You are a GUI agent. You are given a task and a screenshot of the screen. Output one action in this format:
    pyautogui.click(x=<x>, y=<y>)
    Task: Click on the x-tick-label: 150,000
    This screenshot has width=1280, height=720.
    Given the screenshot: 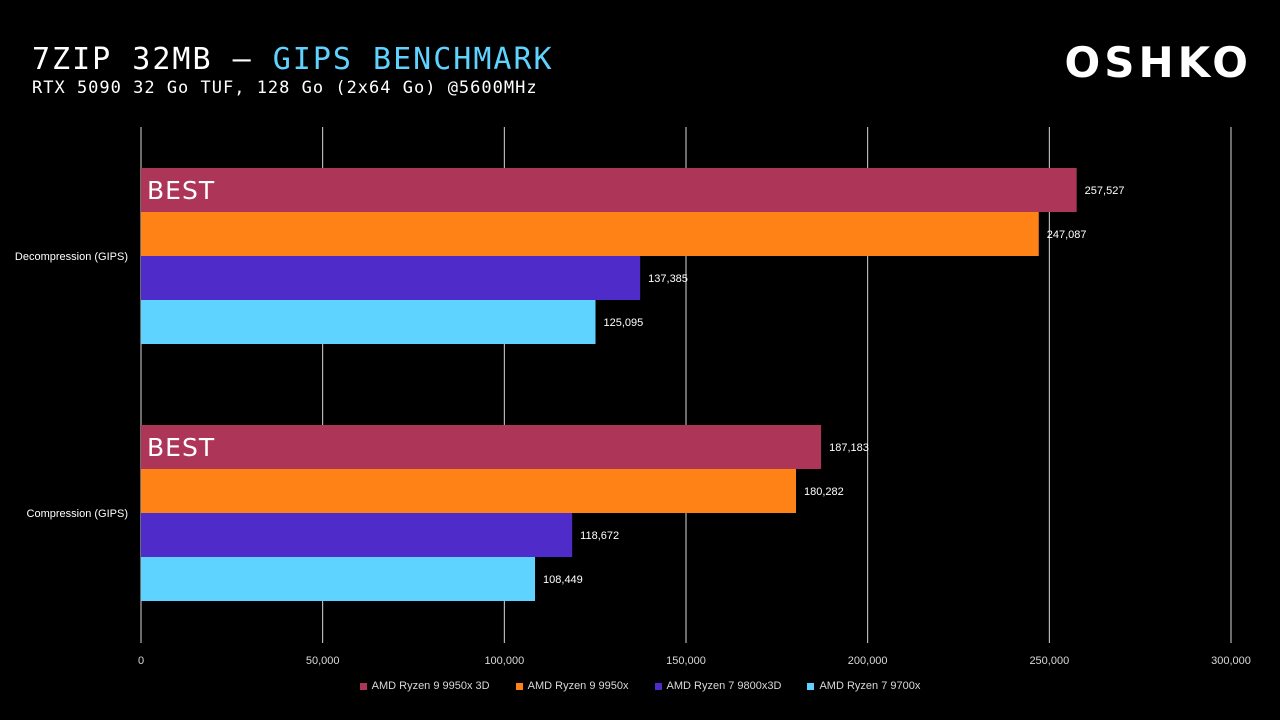 What is the action you would take?
    pyautogui.click(x=686, y=661)
    